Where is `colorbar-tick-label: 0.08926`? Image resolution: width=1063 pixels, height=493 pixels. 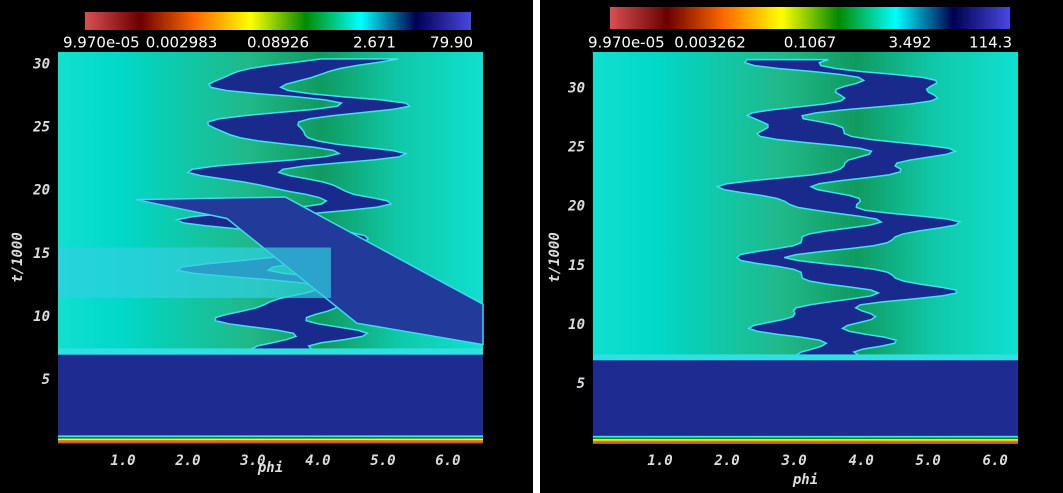
colorbar-tick-label: 0.08926 is located at coordinates (278, 43).